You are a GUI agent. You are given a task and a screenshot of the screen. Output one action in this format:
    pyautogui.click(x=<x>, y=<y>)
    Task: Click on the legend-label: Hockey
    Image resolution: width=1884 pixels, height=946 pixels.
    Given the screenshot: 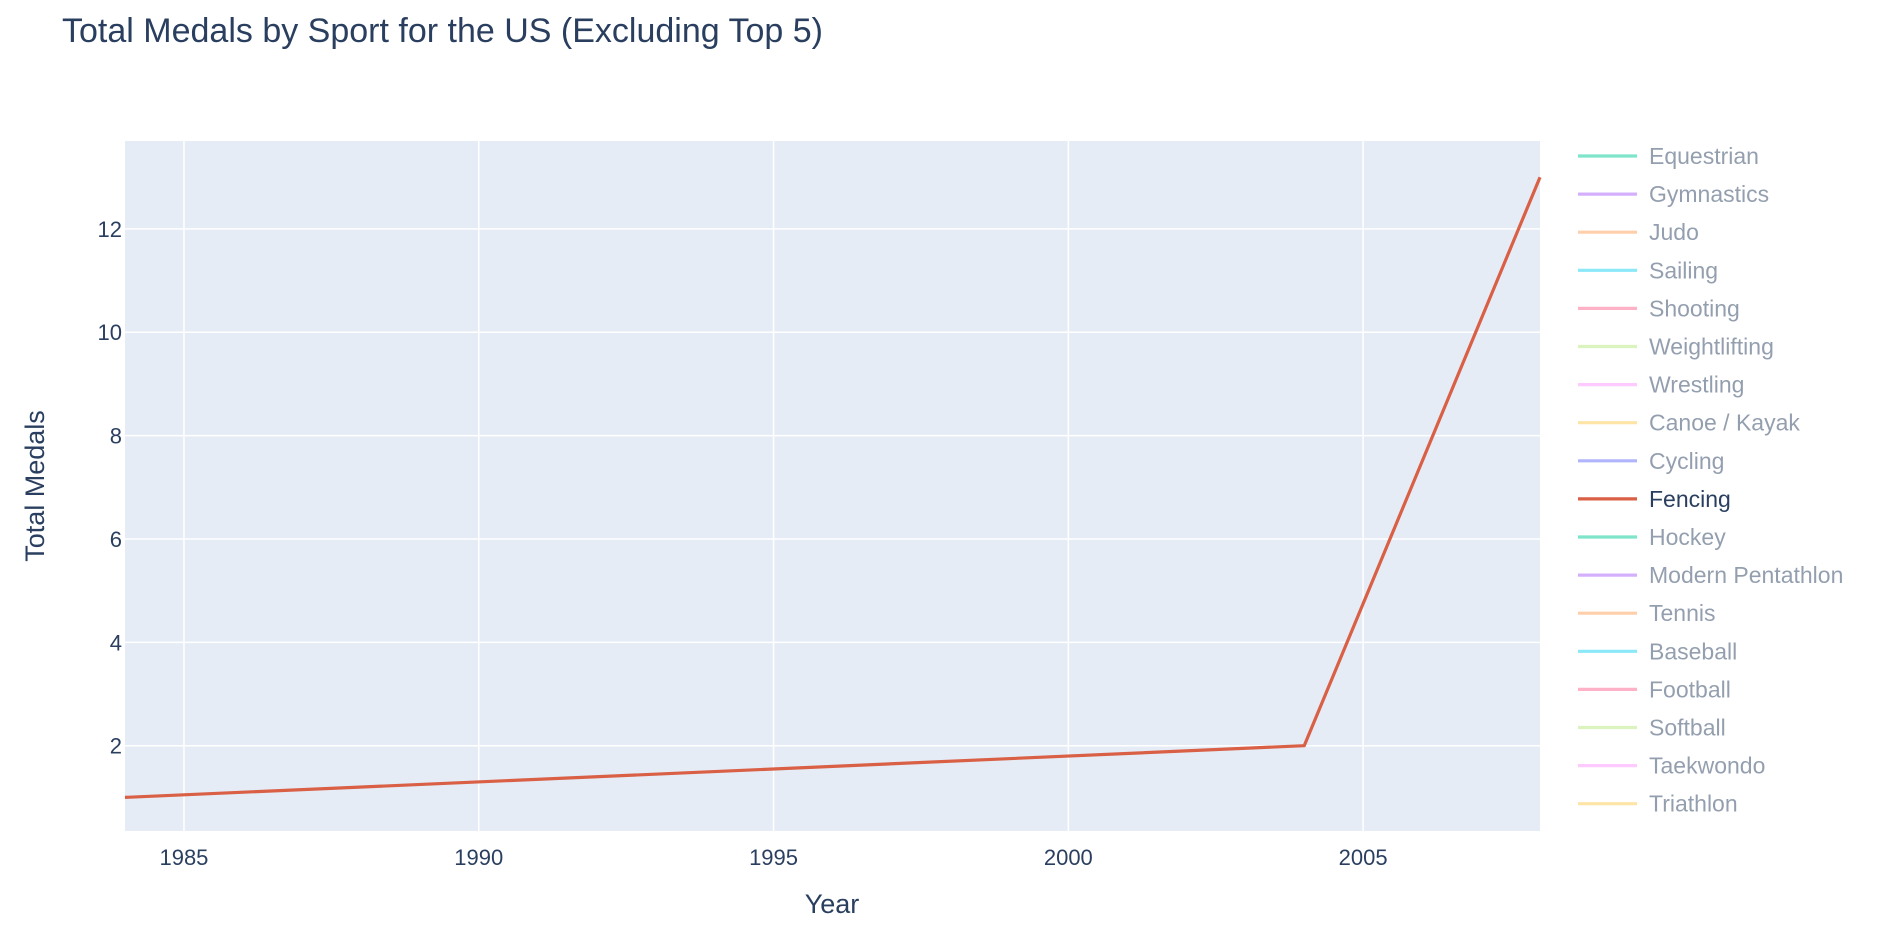 What is the action you would take?
    pyautogui.click(x=1687, y=537)
    